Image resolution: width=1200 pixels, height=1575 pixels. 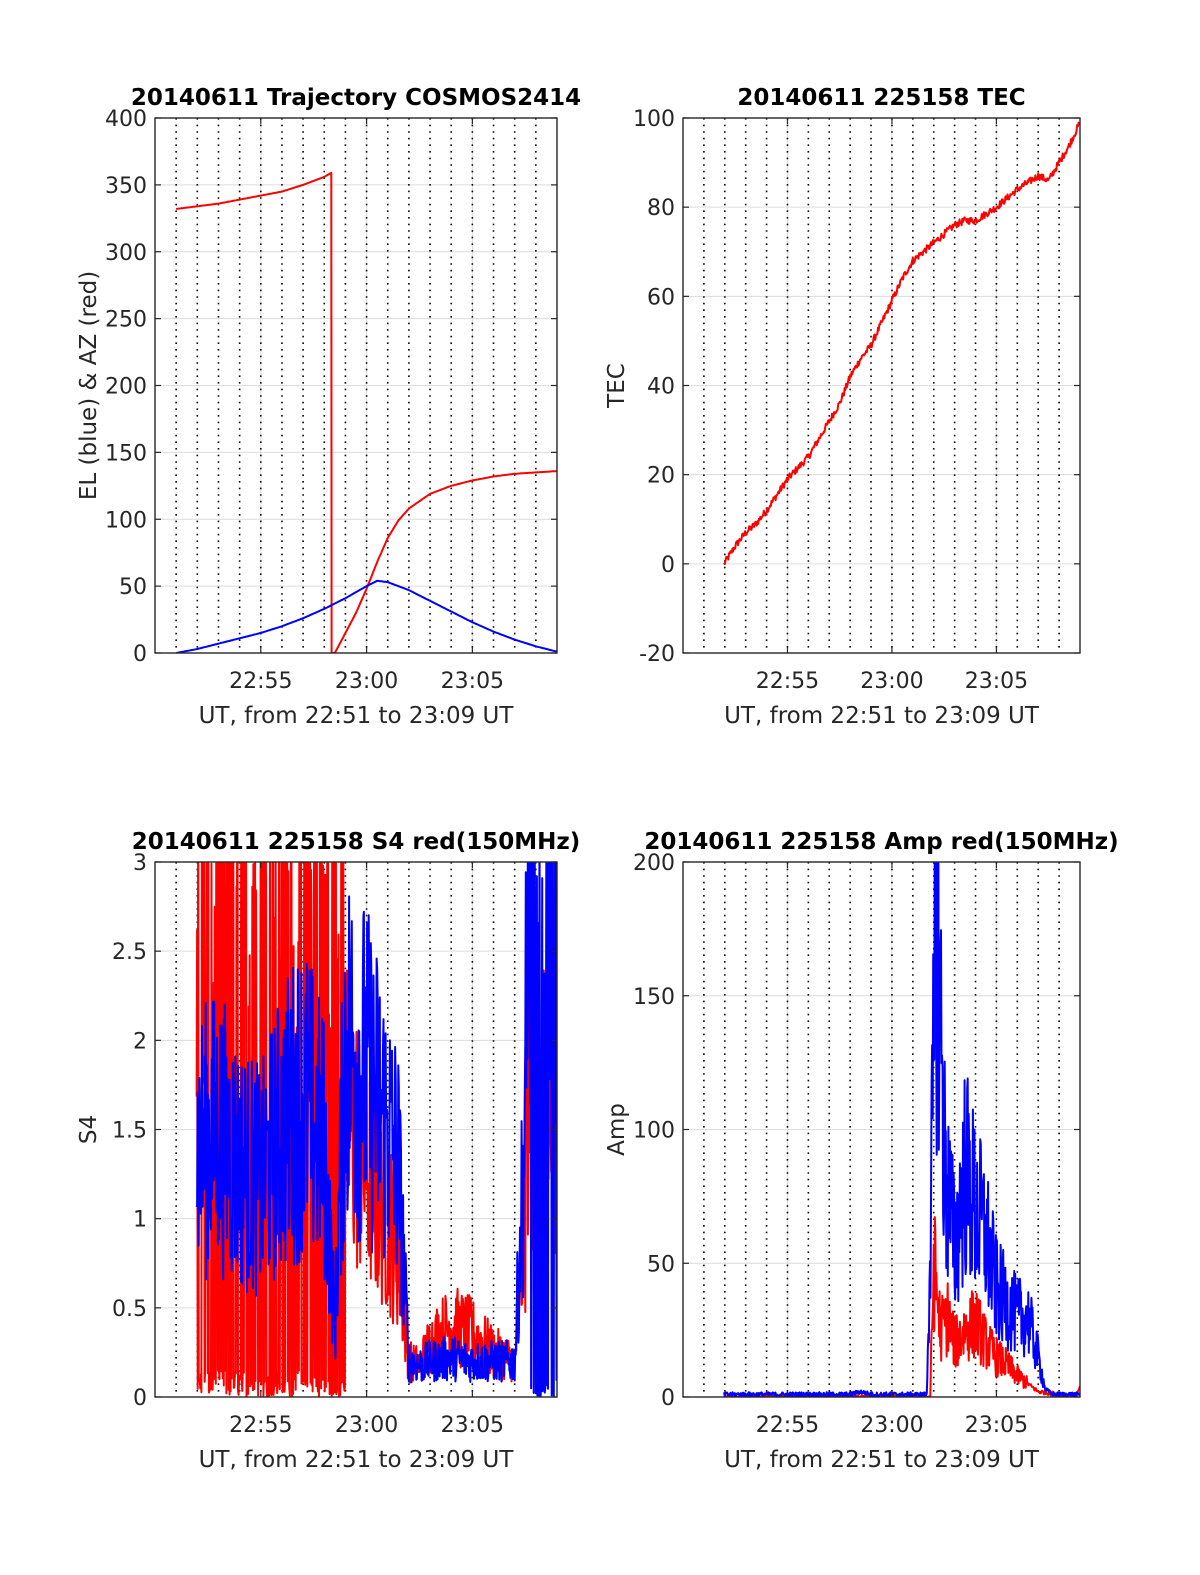 What do you see at coordinates (657, 654) in the screenshot?
I see `y-tick-label: -20` at bounding box center [657, 654].